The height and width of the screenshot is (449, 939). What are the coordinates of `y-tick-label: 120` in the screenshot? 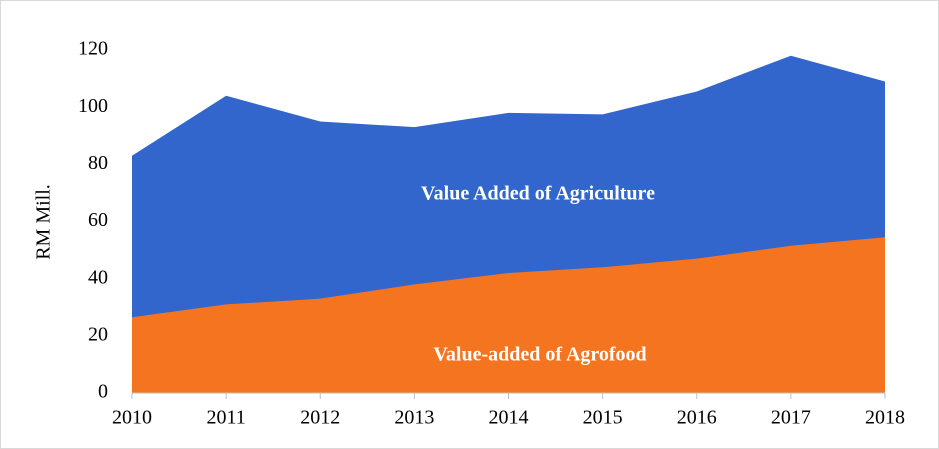 It's located at (93, 49).